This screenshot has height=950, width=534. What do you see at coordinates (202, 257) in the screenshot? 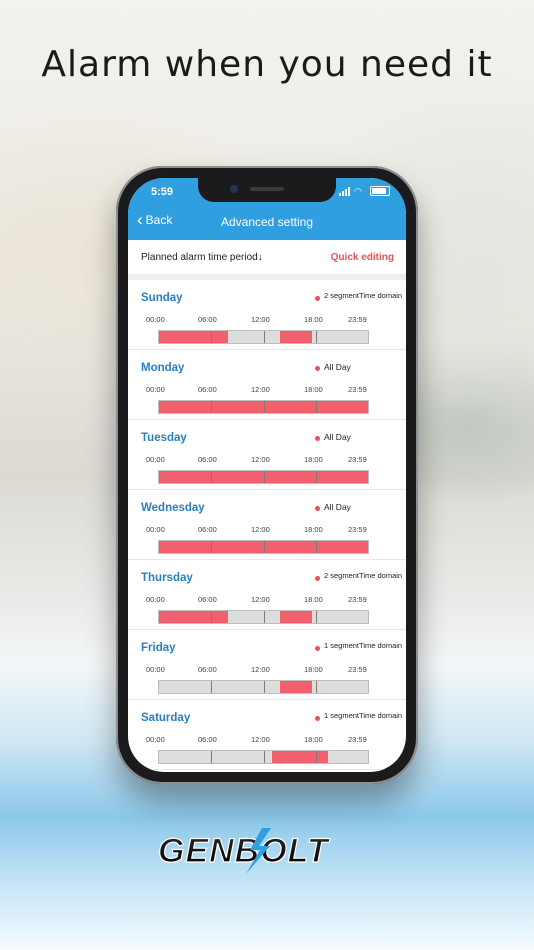
I see `plan-period-label: Planned alarm time period↓` at bounding box center [202, 257].